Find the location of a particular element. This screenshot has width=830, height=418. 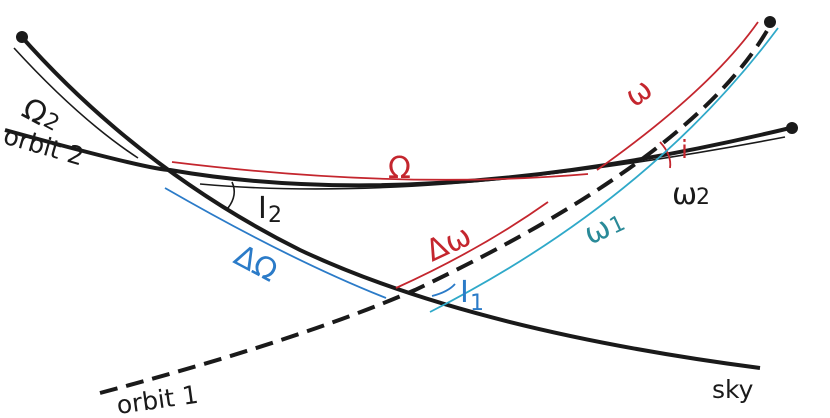

orbit2-curve is located at coordinates (397, 157).